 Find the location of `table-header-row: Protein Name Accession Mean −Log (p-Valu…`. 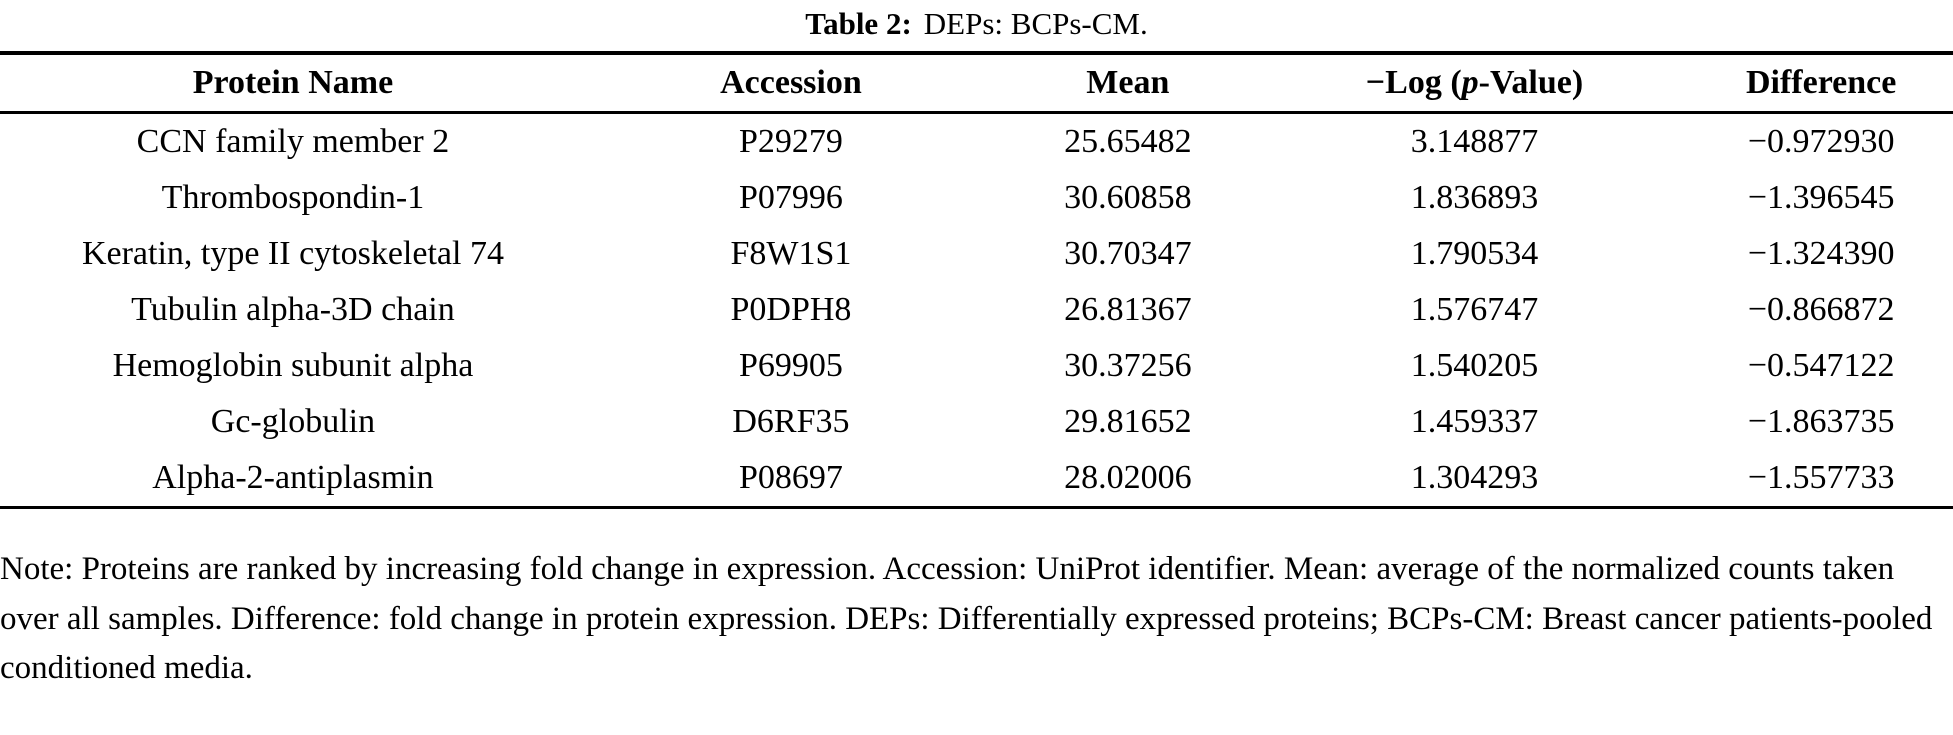

table-header-row: Protein Name Accession Mean −Log (p-Valu… is located at coordinates (976, 83).